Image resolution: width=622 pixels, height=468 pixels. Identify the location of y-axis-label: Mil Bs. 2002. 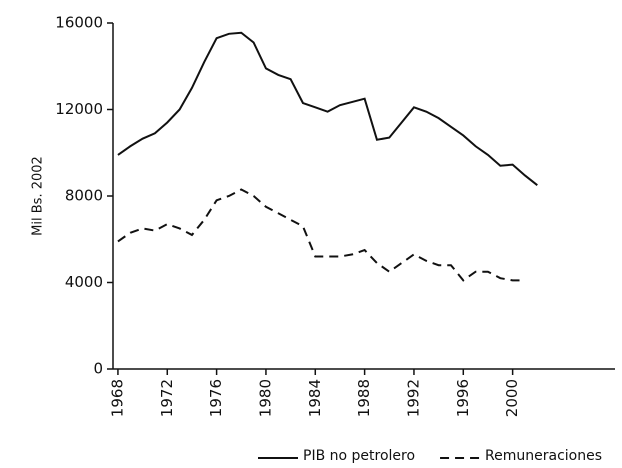
(38, 196).